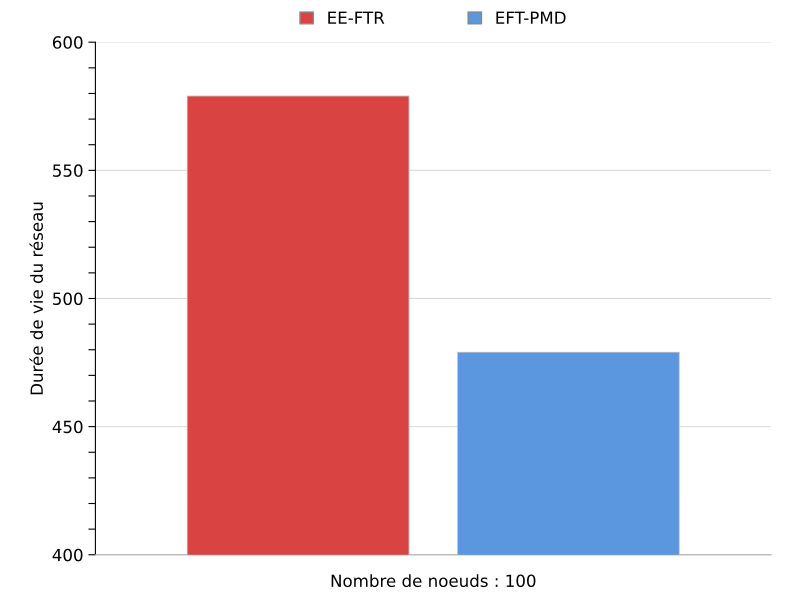 Image resolution: width=795 pixels, height=603 pixels. I want to click on y-tick-label: 400, so click(67, 555).